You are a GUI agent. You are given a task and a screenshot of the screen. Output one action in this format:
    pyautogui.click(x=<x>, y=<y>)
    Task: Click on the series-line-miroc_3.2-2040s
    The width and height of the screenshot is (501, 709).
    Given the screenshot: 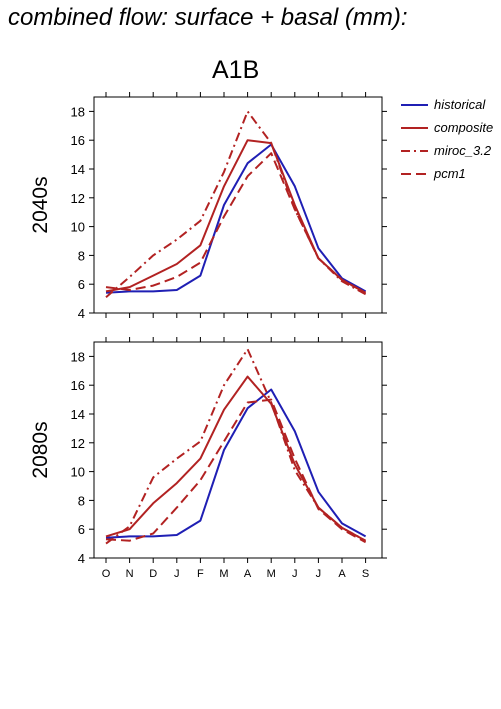 What is the action you would take?
    pyautogui.click(x=236, y=204)
    